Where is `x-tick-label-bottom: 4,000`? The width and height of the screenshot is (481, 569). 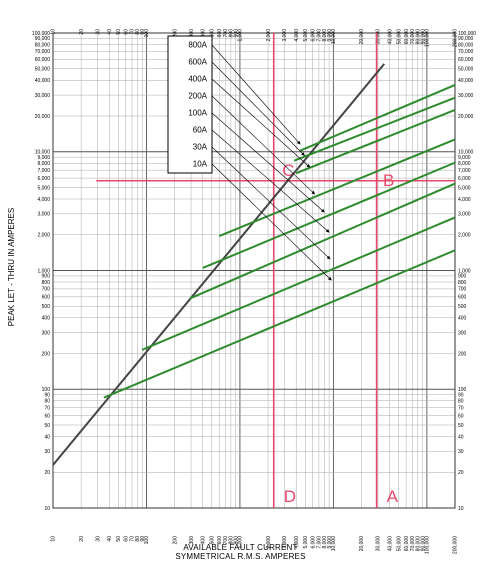
x-tick-label-bottom: 4,000 is located at coordinates (297, 542).